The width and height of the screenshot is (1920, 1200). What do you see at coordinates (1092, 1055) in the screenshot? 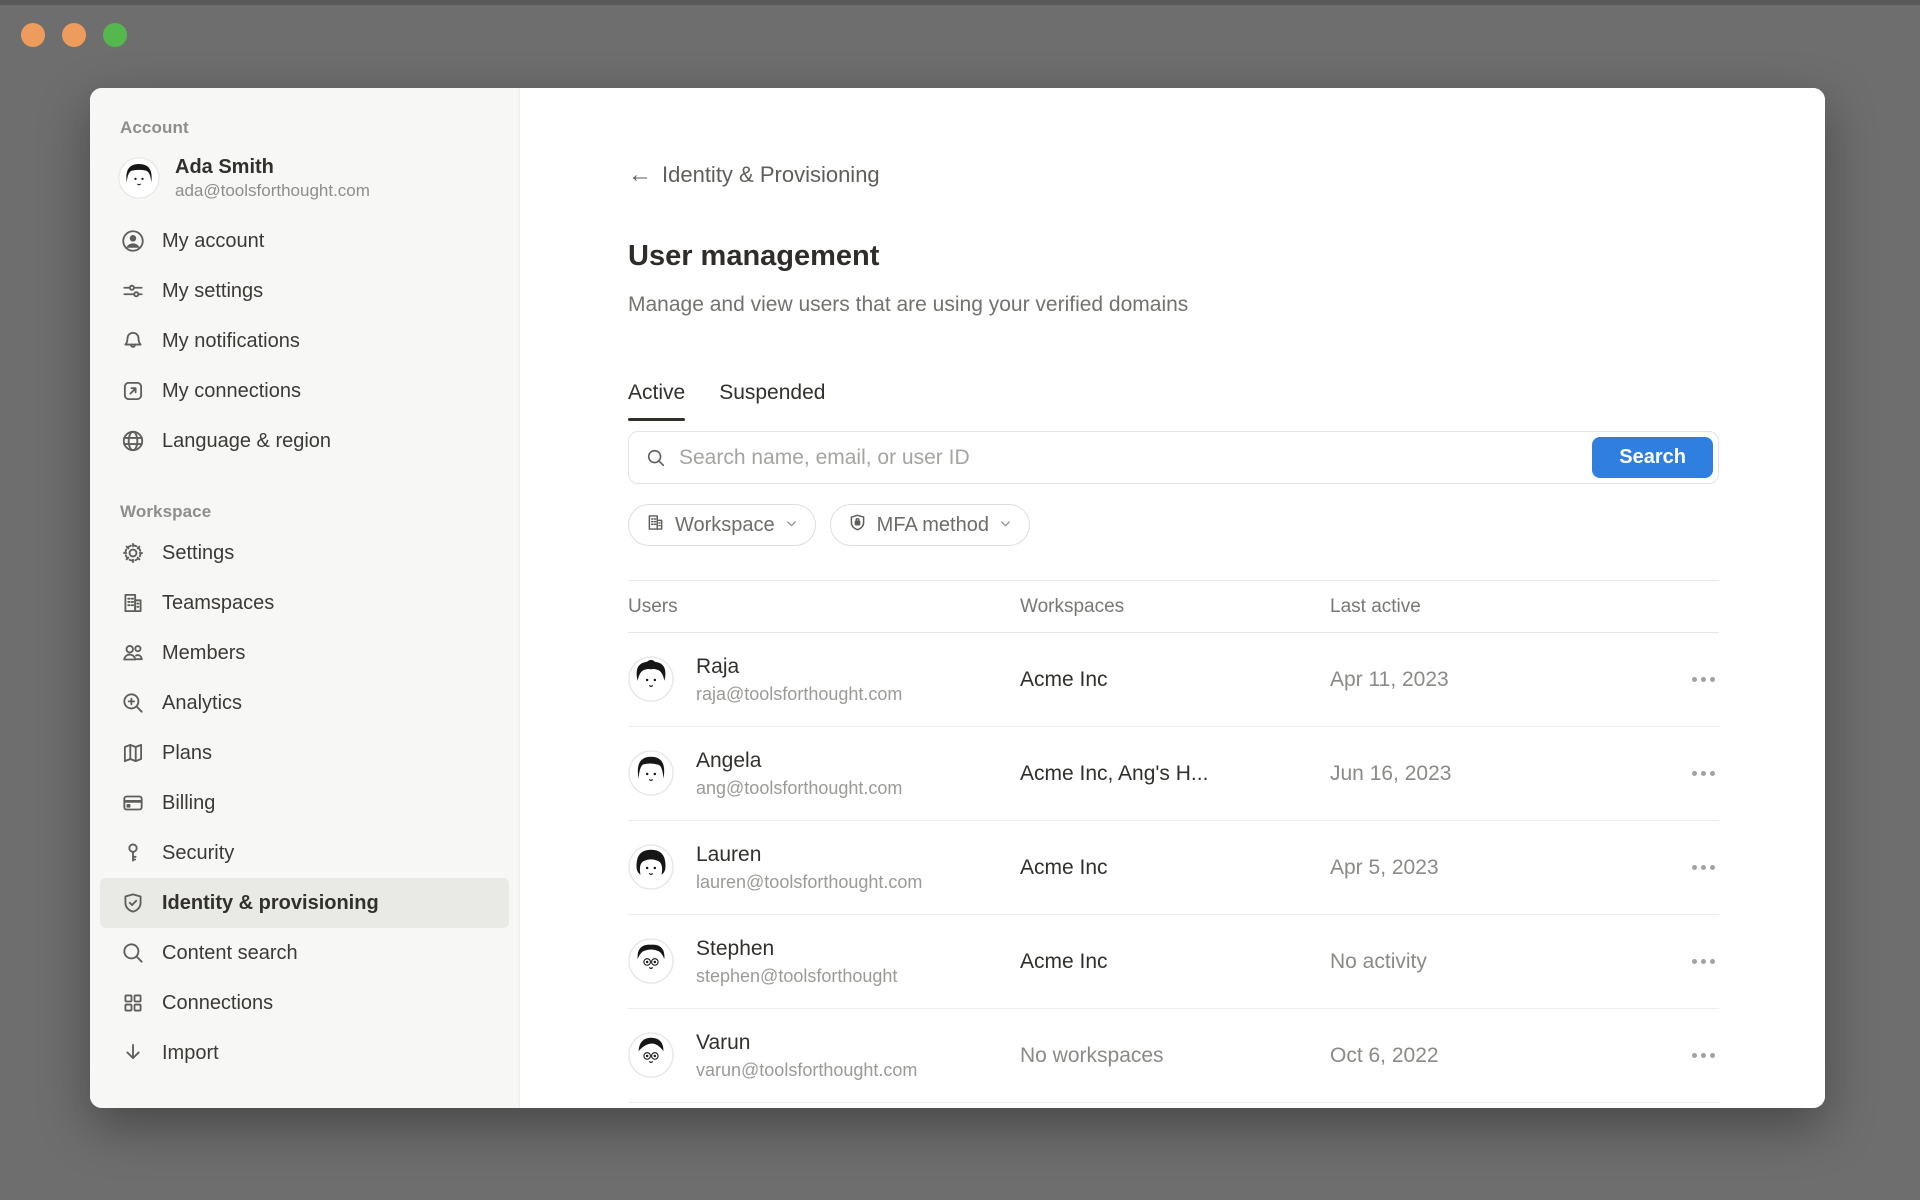
I see `row-workspaces: No workspaces` at bounding box center [1092, 1055].